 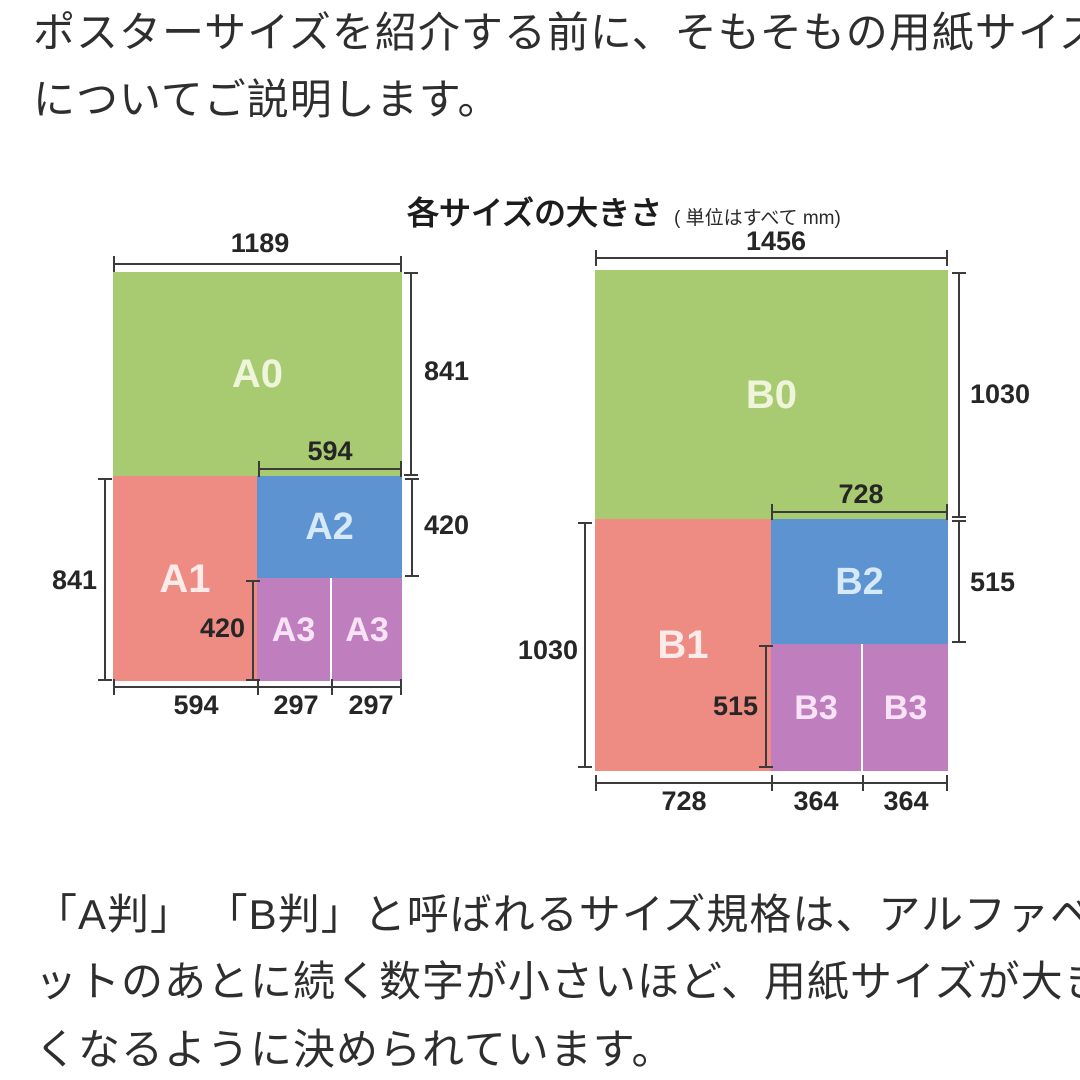 What do you see at coordinates (766, 706) in the screenshot?
I see `dim-line-b3-height` at bounding box center [766, 706].